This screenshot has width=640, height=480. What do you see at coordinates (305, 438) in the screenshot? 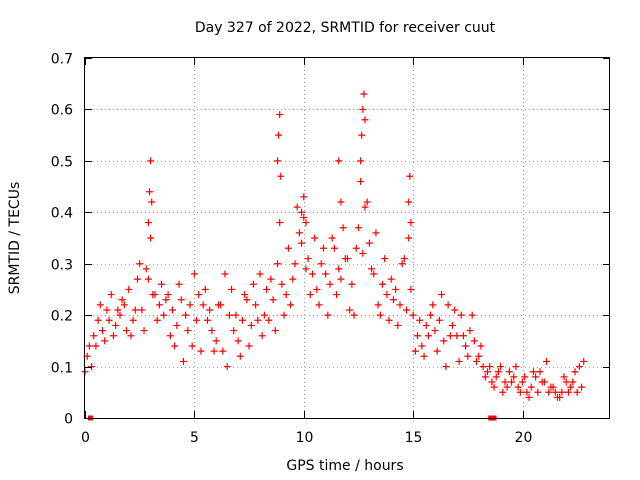
I see `x-tick-label: 10` at bounding box center [305, 438].